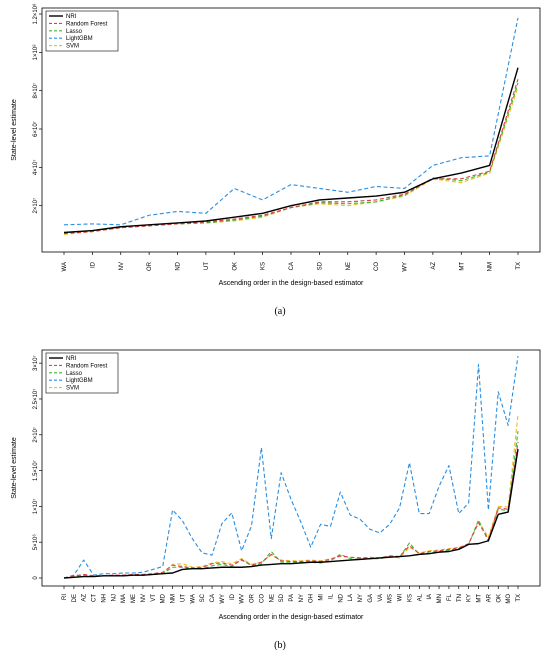 This screenshot has height=658, width=550. I want to click on x-tick-label: MI, so click(322, 597).